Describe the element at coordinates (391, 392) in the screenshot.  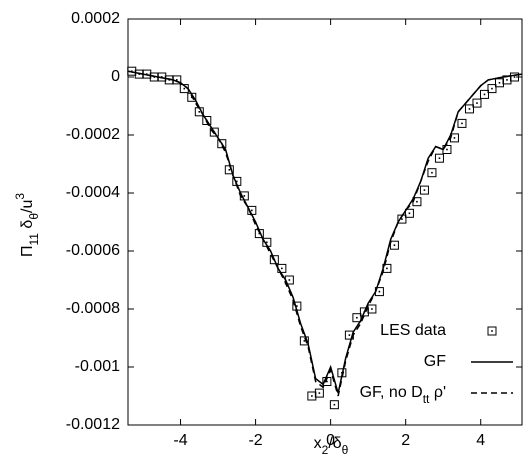
I see `label-part: GF, no D` at that location.